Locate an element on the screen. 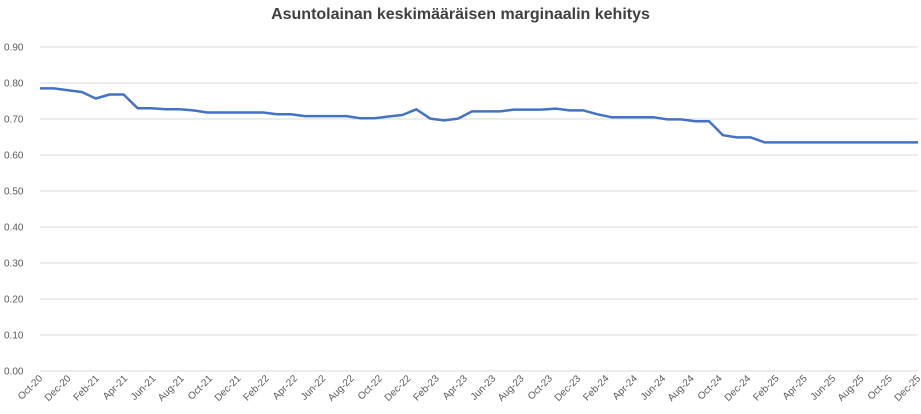 Image resolution: width=921 pixels, height=414 pixels. y-tick-label: 0.30 is located at coordinates (14, 264).